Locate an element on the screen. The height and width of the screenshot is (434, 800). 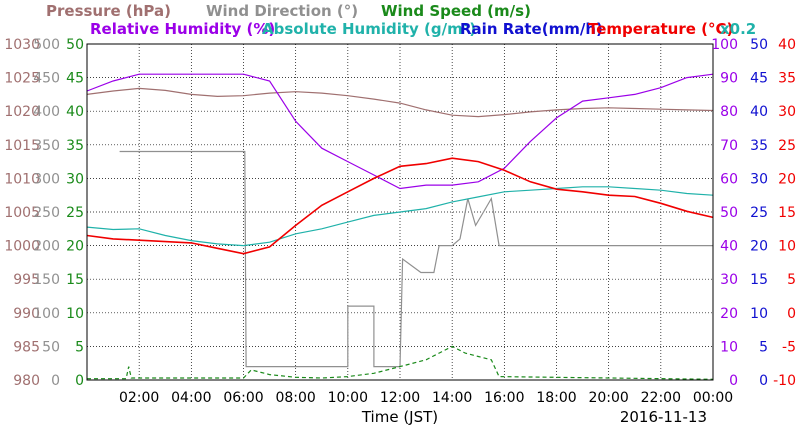
y-tick-rain-rate: 15 is located at coordinates (759, 280).